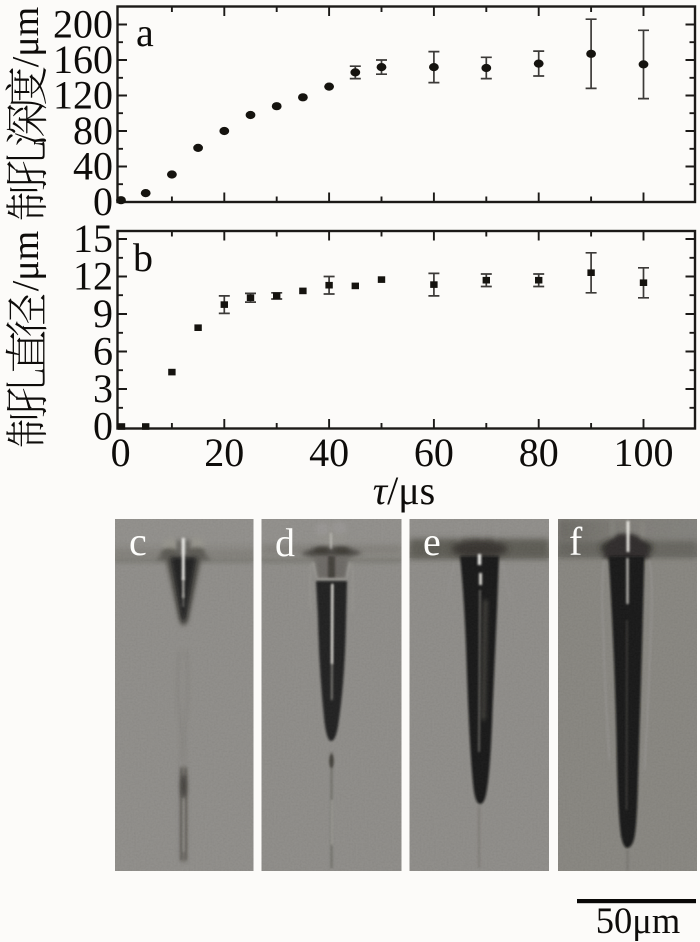 The width and height of the screenshot is (700, 942). Describe the element at coordinates (93, 238) in the screenshot. I see `svg-text: 15` at that location.